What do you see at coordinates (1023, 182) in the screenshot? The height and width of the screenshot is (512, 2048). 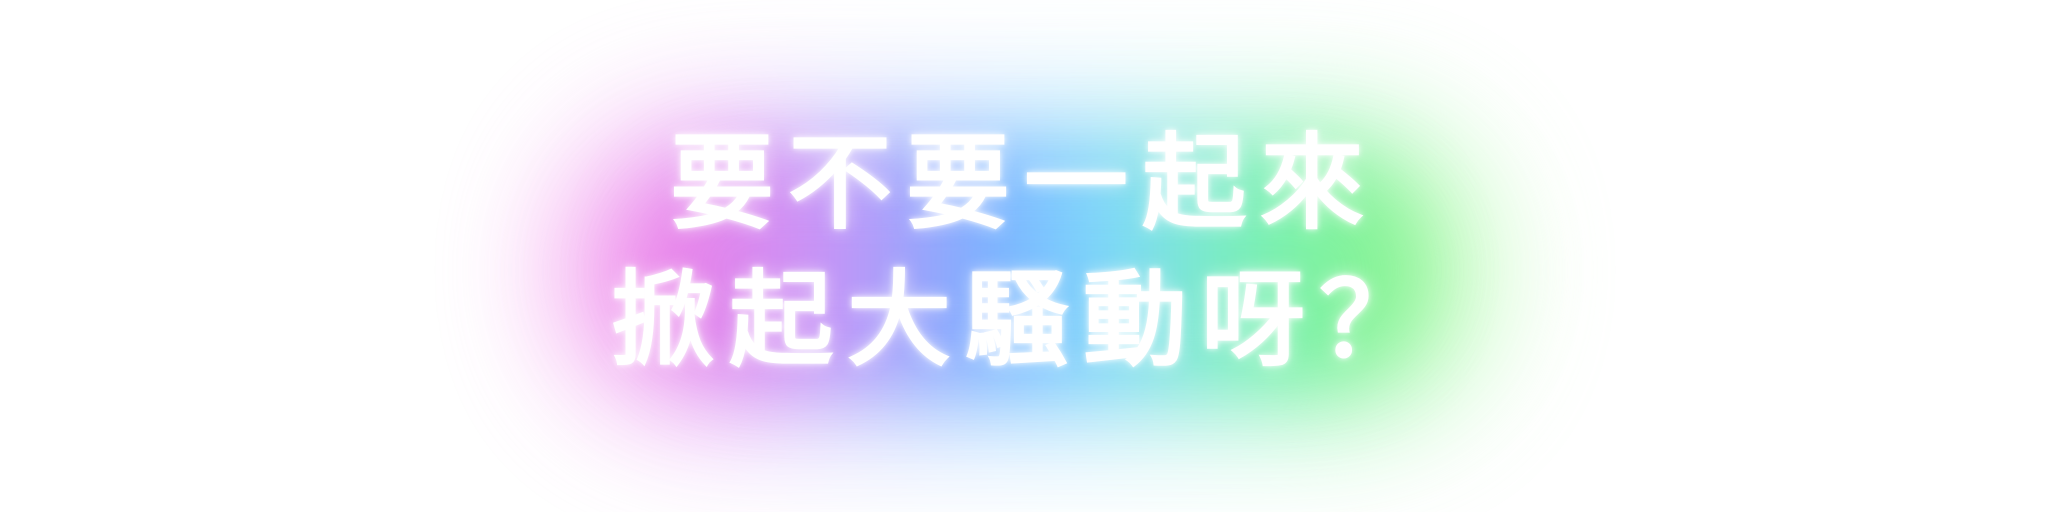 I see `caption-line-1: 要不要一起來` at bounding box center [1023, 182].